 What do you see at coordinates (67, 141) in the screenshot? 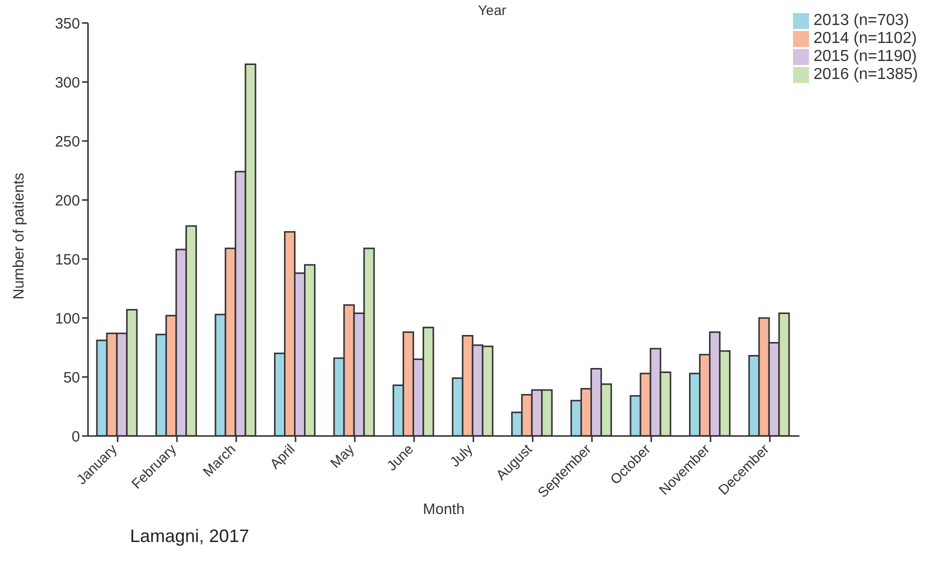
I see `y-tick-label: 250` at bounding box center [67, 141].